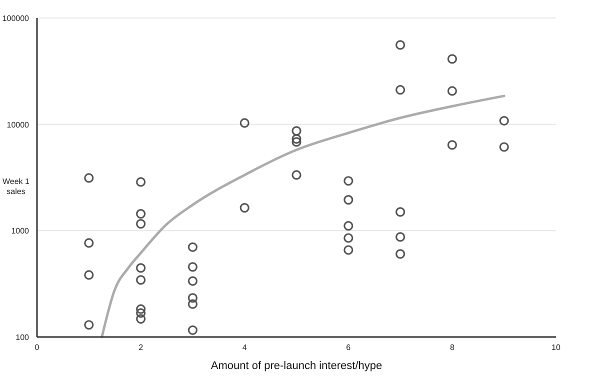  I want to click on x-tick-label: 8, so click(452, 347).